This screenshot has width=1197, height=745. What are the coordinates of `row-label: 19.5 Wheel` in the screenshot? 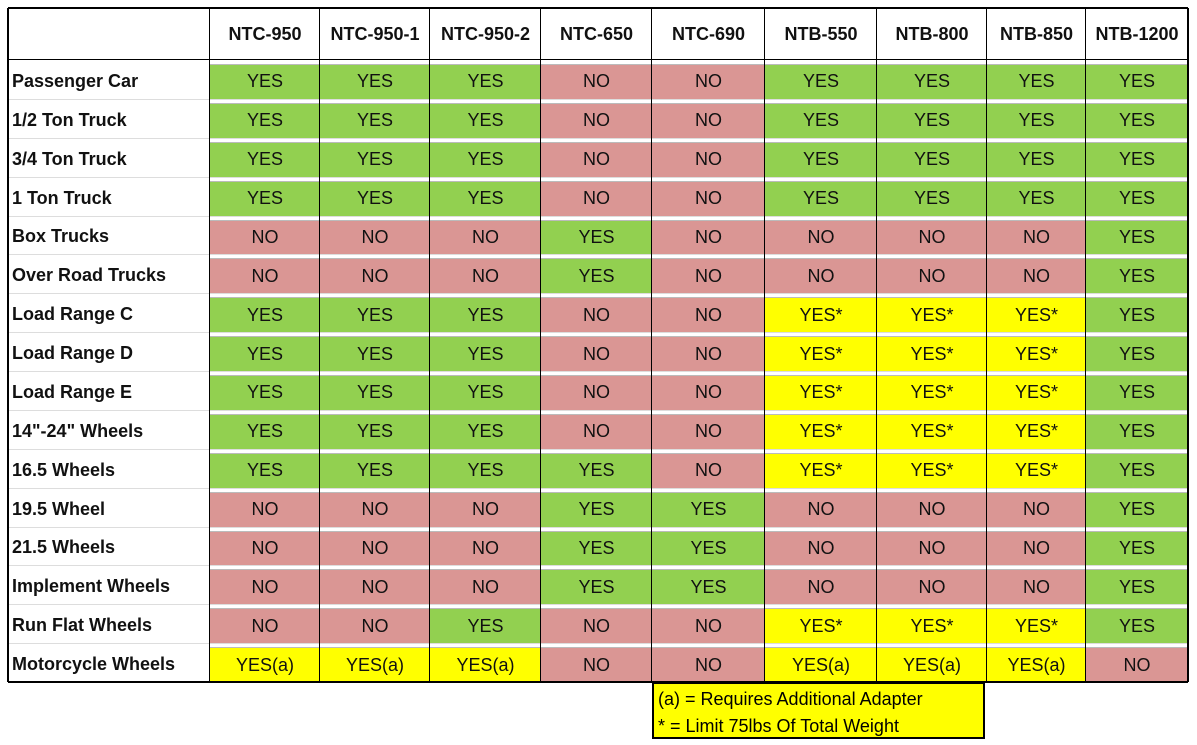 It's located at (59, 508).